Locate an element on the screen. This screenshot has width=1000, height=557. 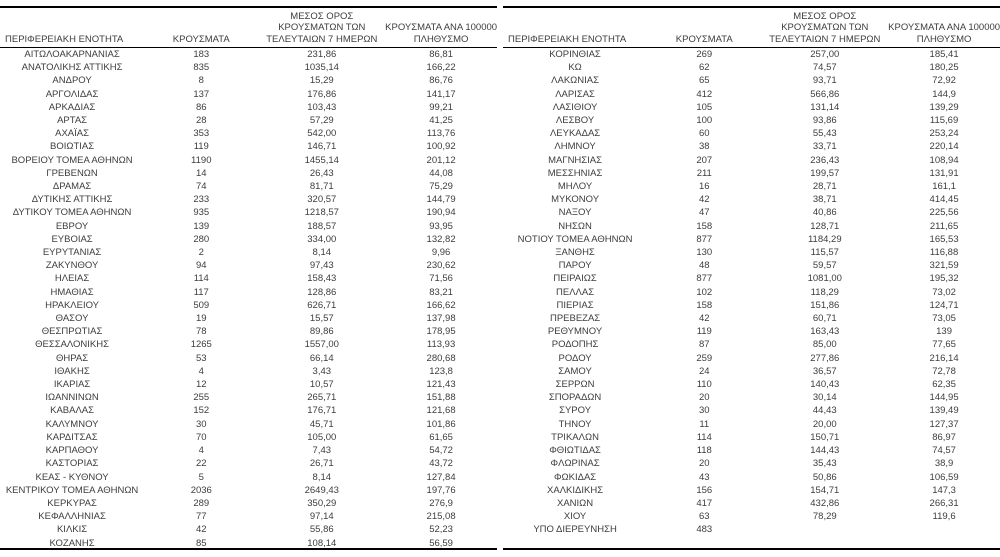
per100k-cell: 73,02 is located at coordinates (944, 292).